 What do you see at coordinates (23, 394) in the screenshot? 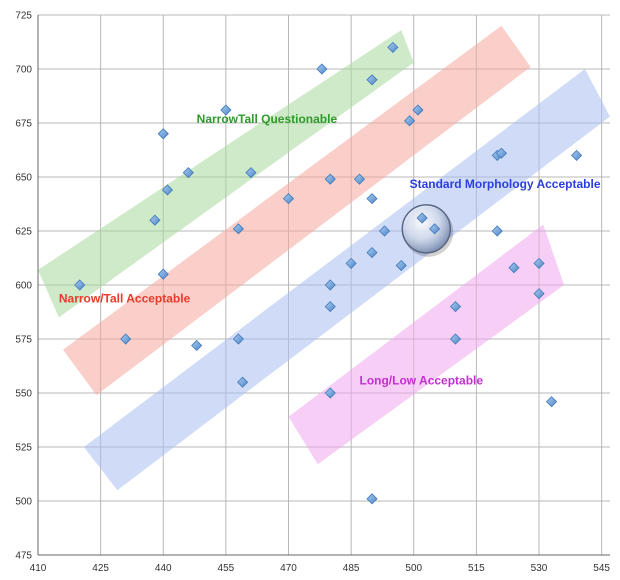
I see `y-tick-label: 550` at bounding box center [23, 394].